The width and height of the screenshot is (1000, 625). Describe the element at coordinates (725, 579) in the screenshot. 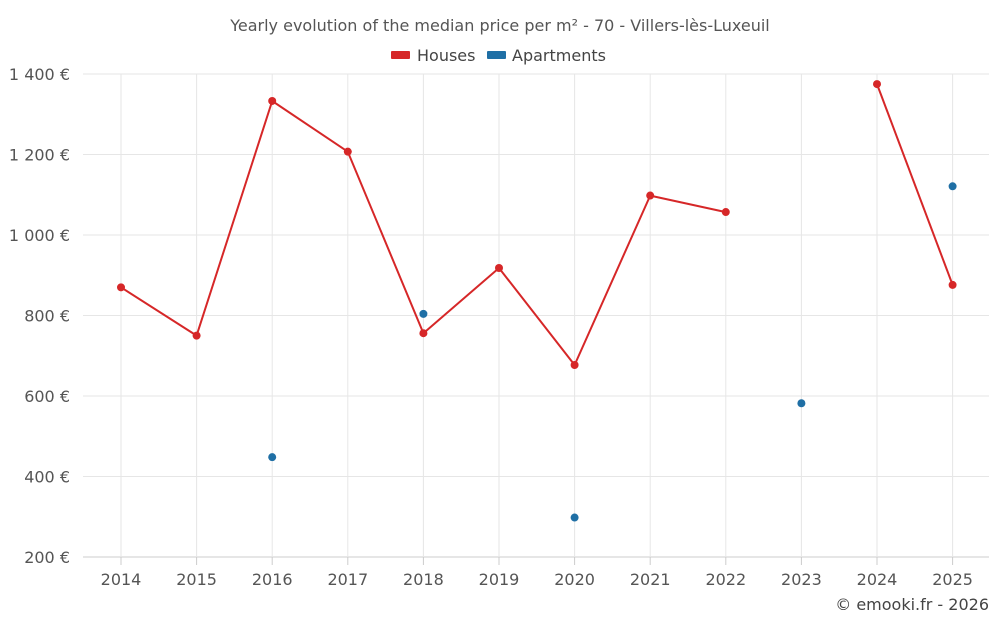

I see `x-tick-label: 2022` at that location.